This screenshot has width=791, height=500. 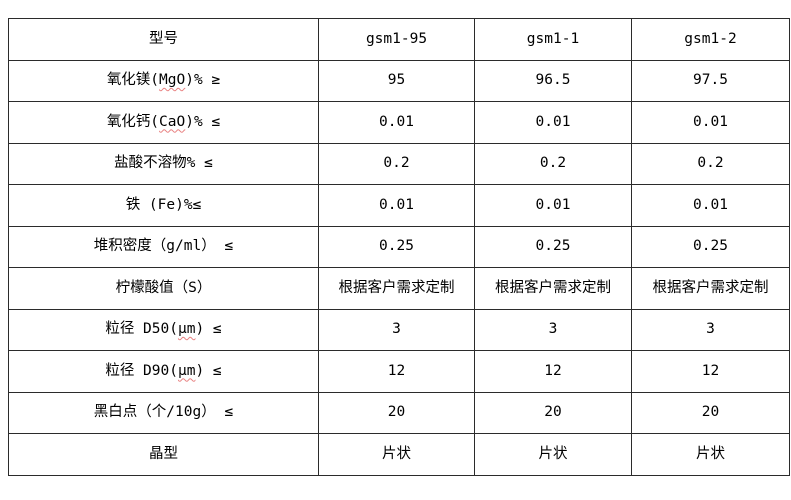 I want to click on spec-label-cell: 柠檬酸值（S）, so click(x=163, y=288).